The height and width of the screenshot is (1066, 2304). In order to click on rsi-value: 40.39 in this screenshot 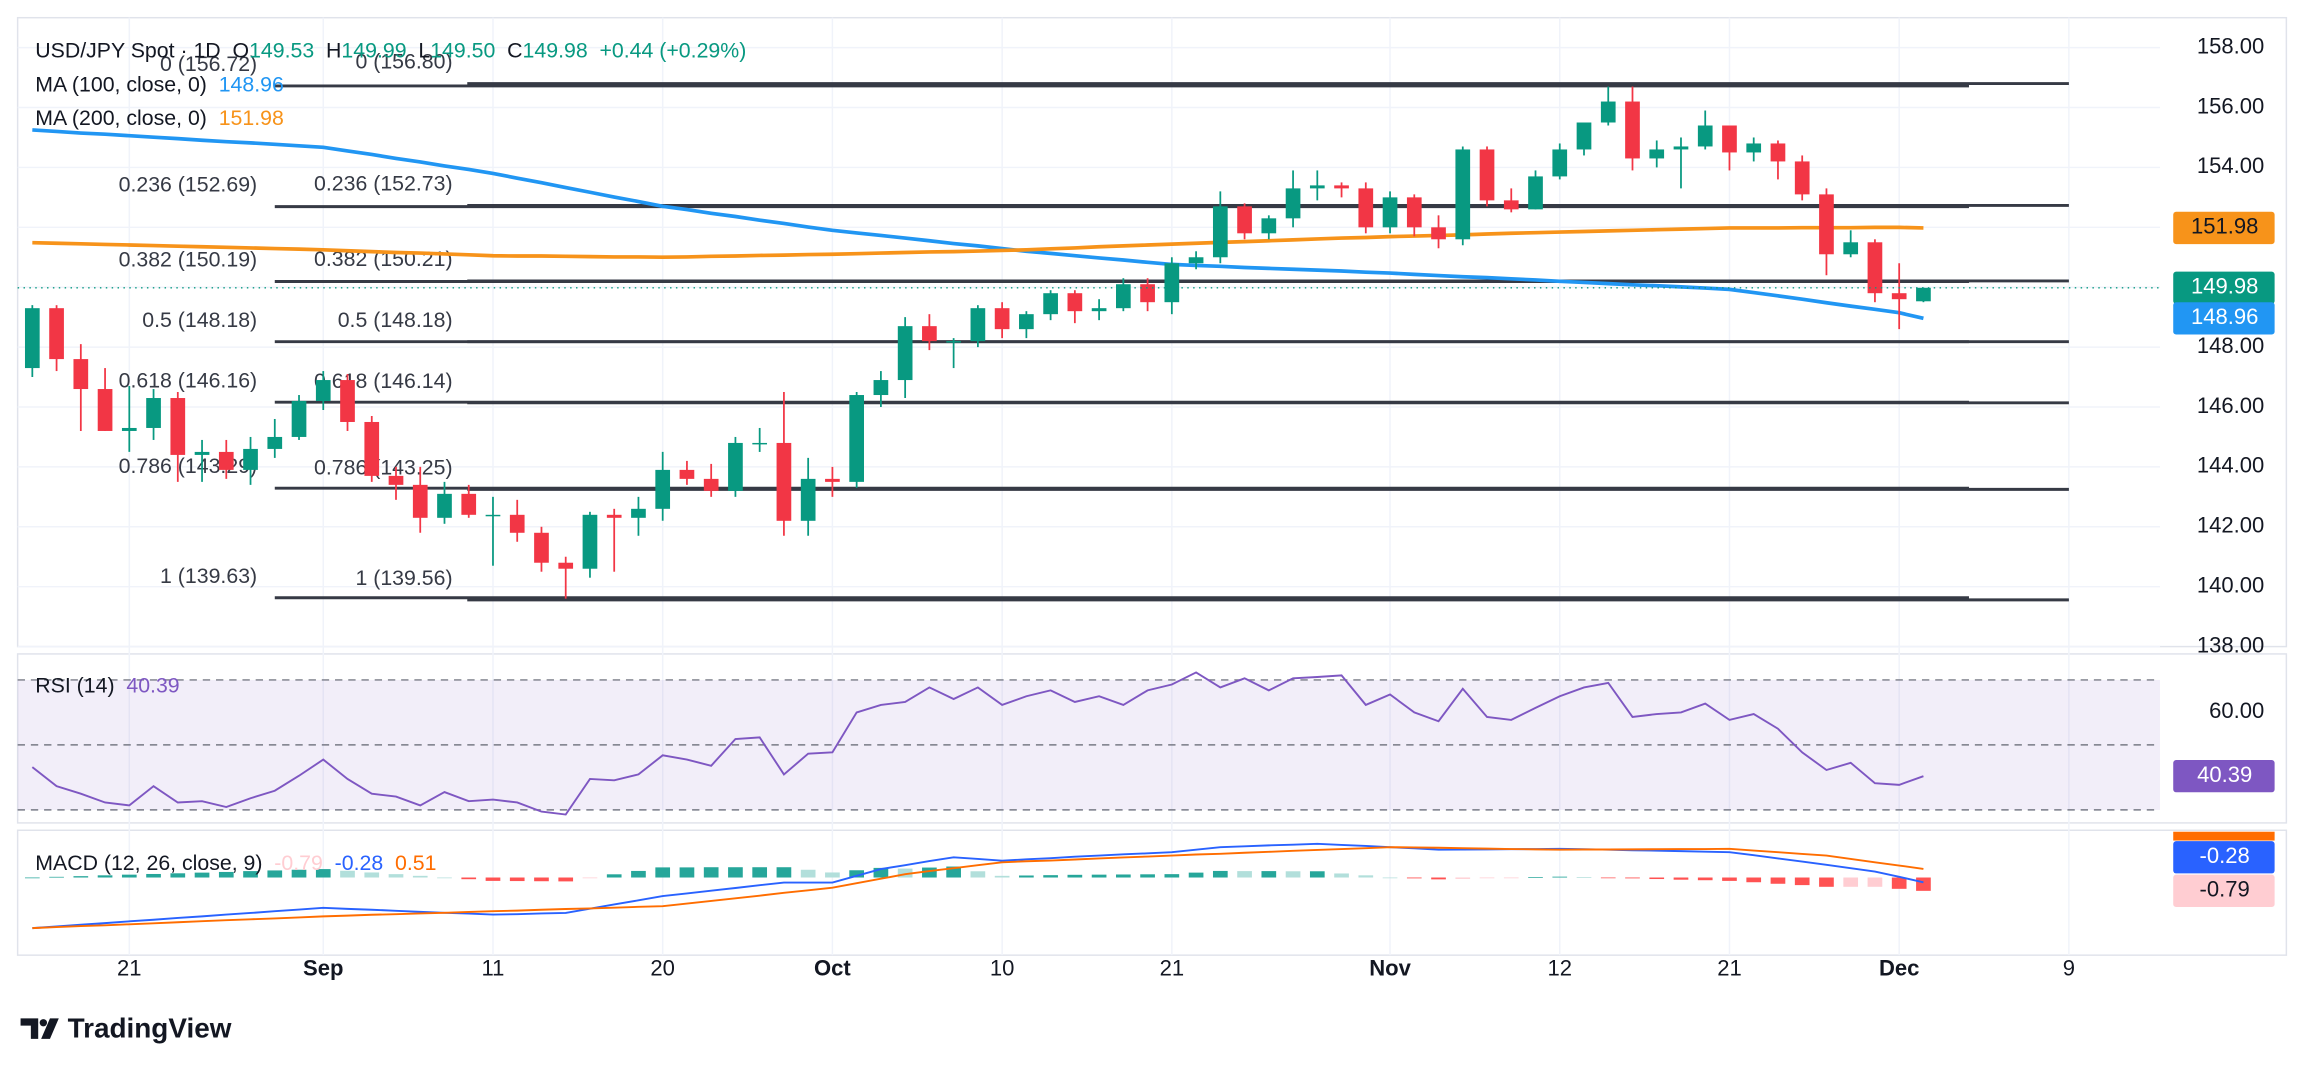, I will do `click(152, 685)`.